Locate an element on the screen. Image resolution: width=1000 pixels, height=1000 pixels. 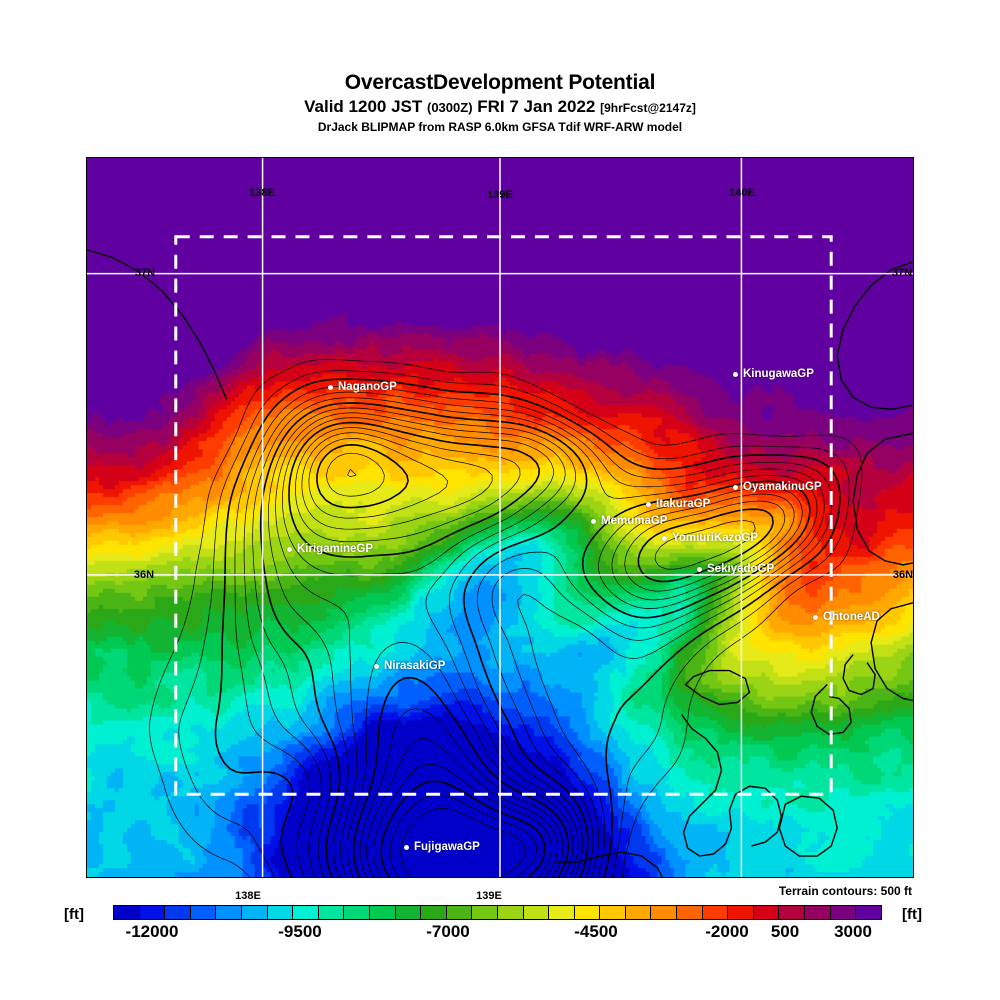
terrain-contour-note: Terrain contours: 500 ft is located at coordinates (845, 891).